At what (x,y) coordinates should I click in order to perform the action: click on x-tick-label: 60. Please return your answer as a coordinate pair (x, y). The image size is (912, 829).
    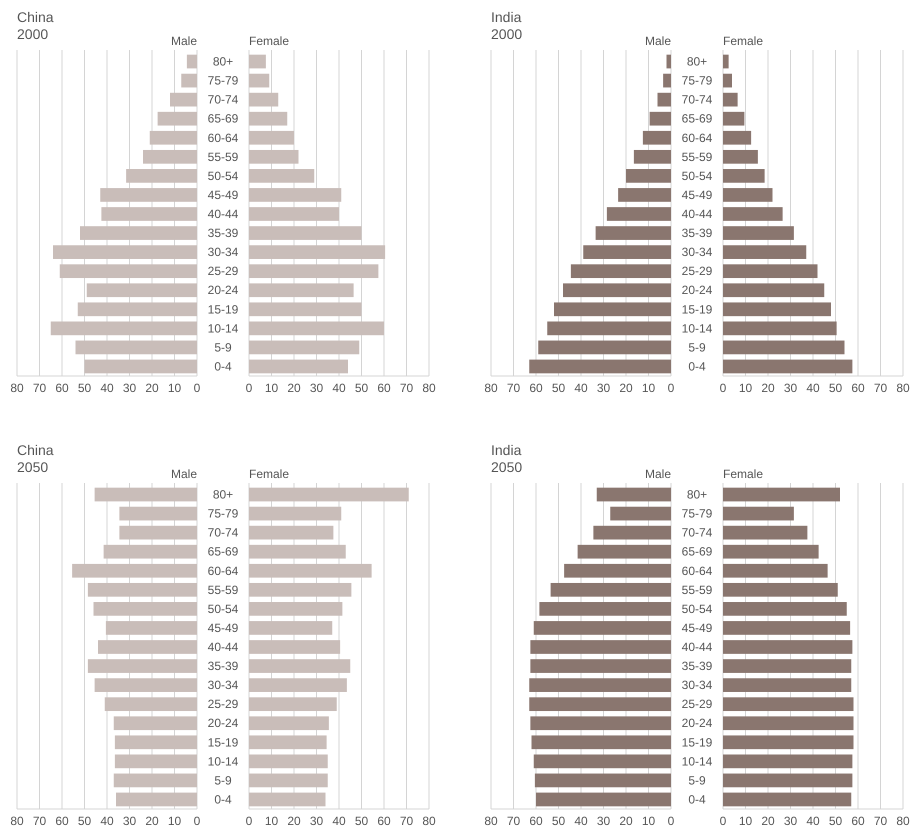
    Looking at the image, I should click on (384, 821).